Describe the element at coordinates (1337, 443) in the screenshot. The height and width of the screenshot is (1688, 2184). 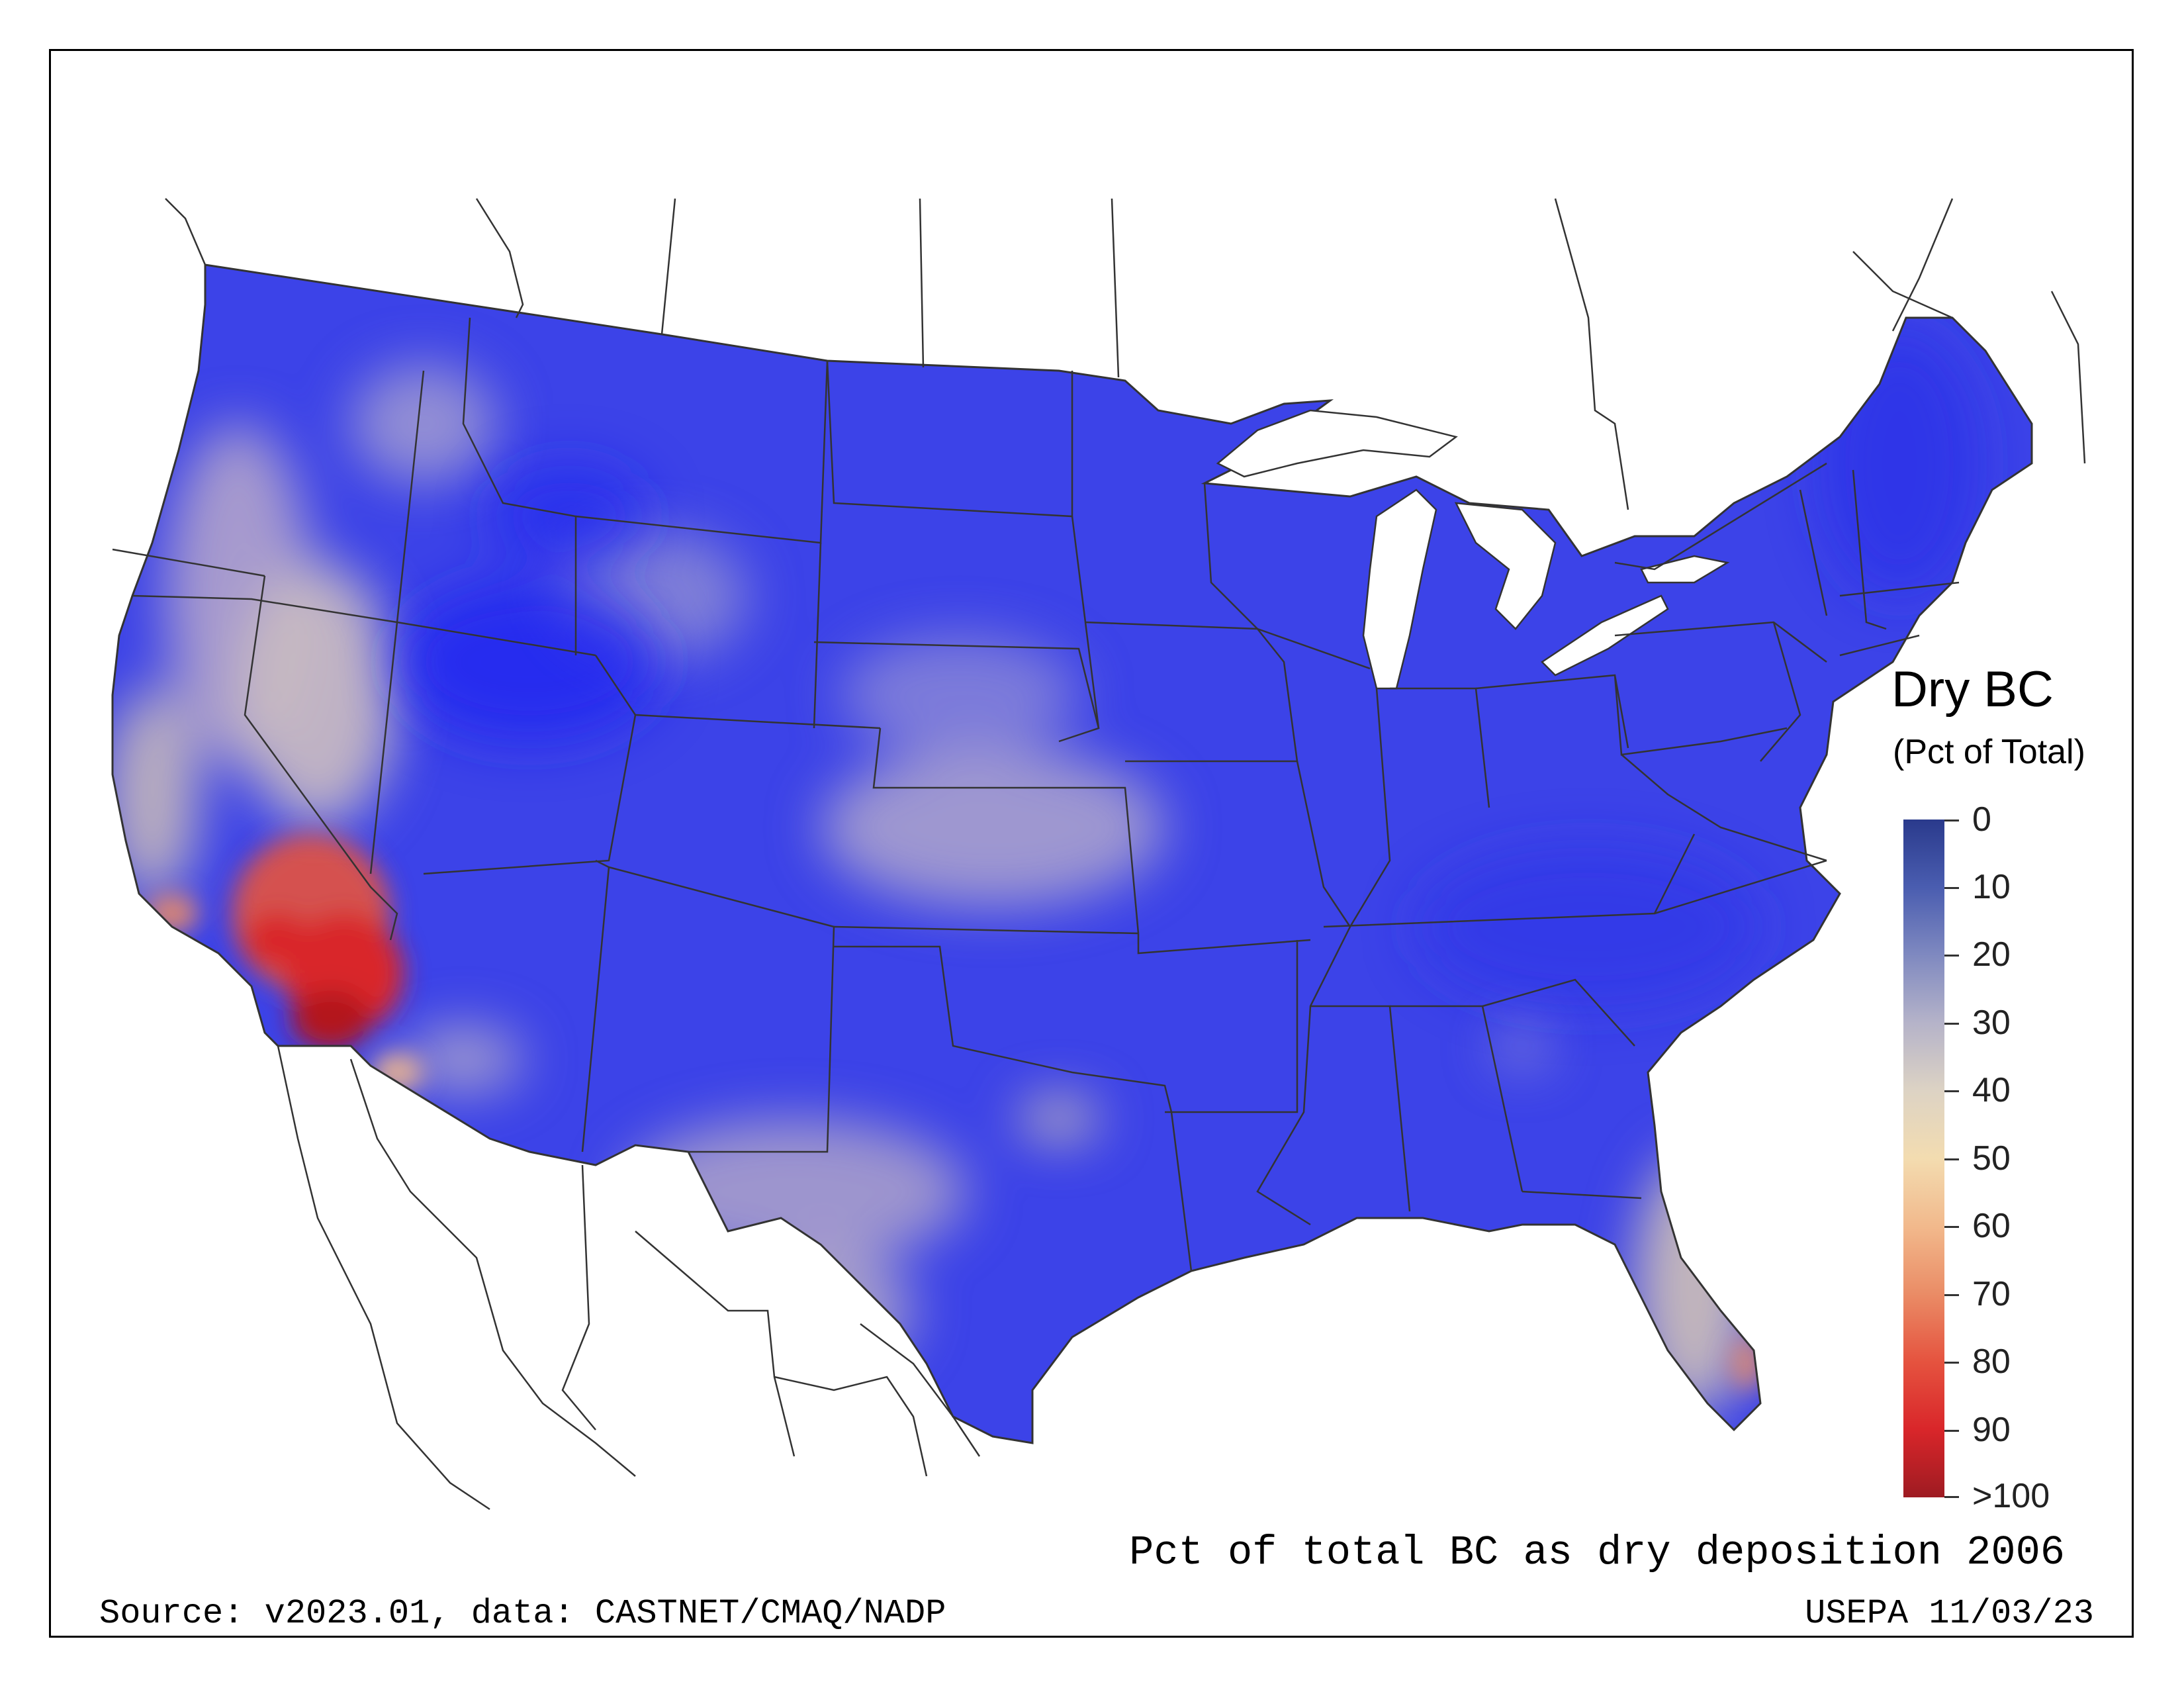
I see `lake-superior` at that location.